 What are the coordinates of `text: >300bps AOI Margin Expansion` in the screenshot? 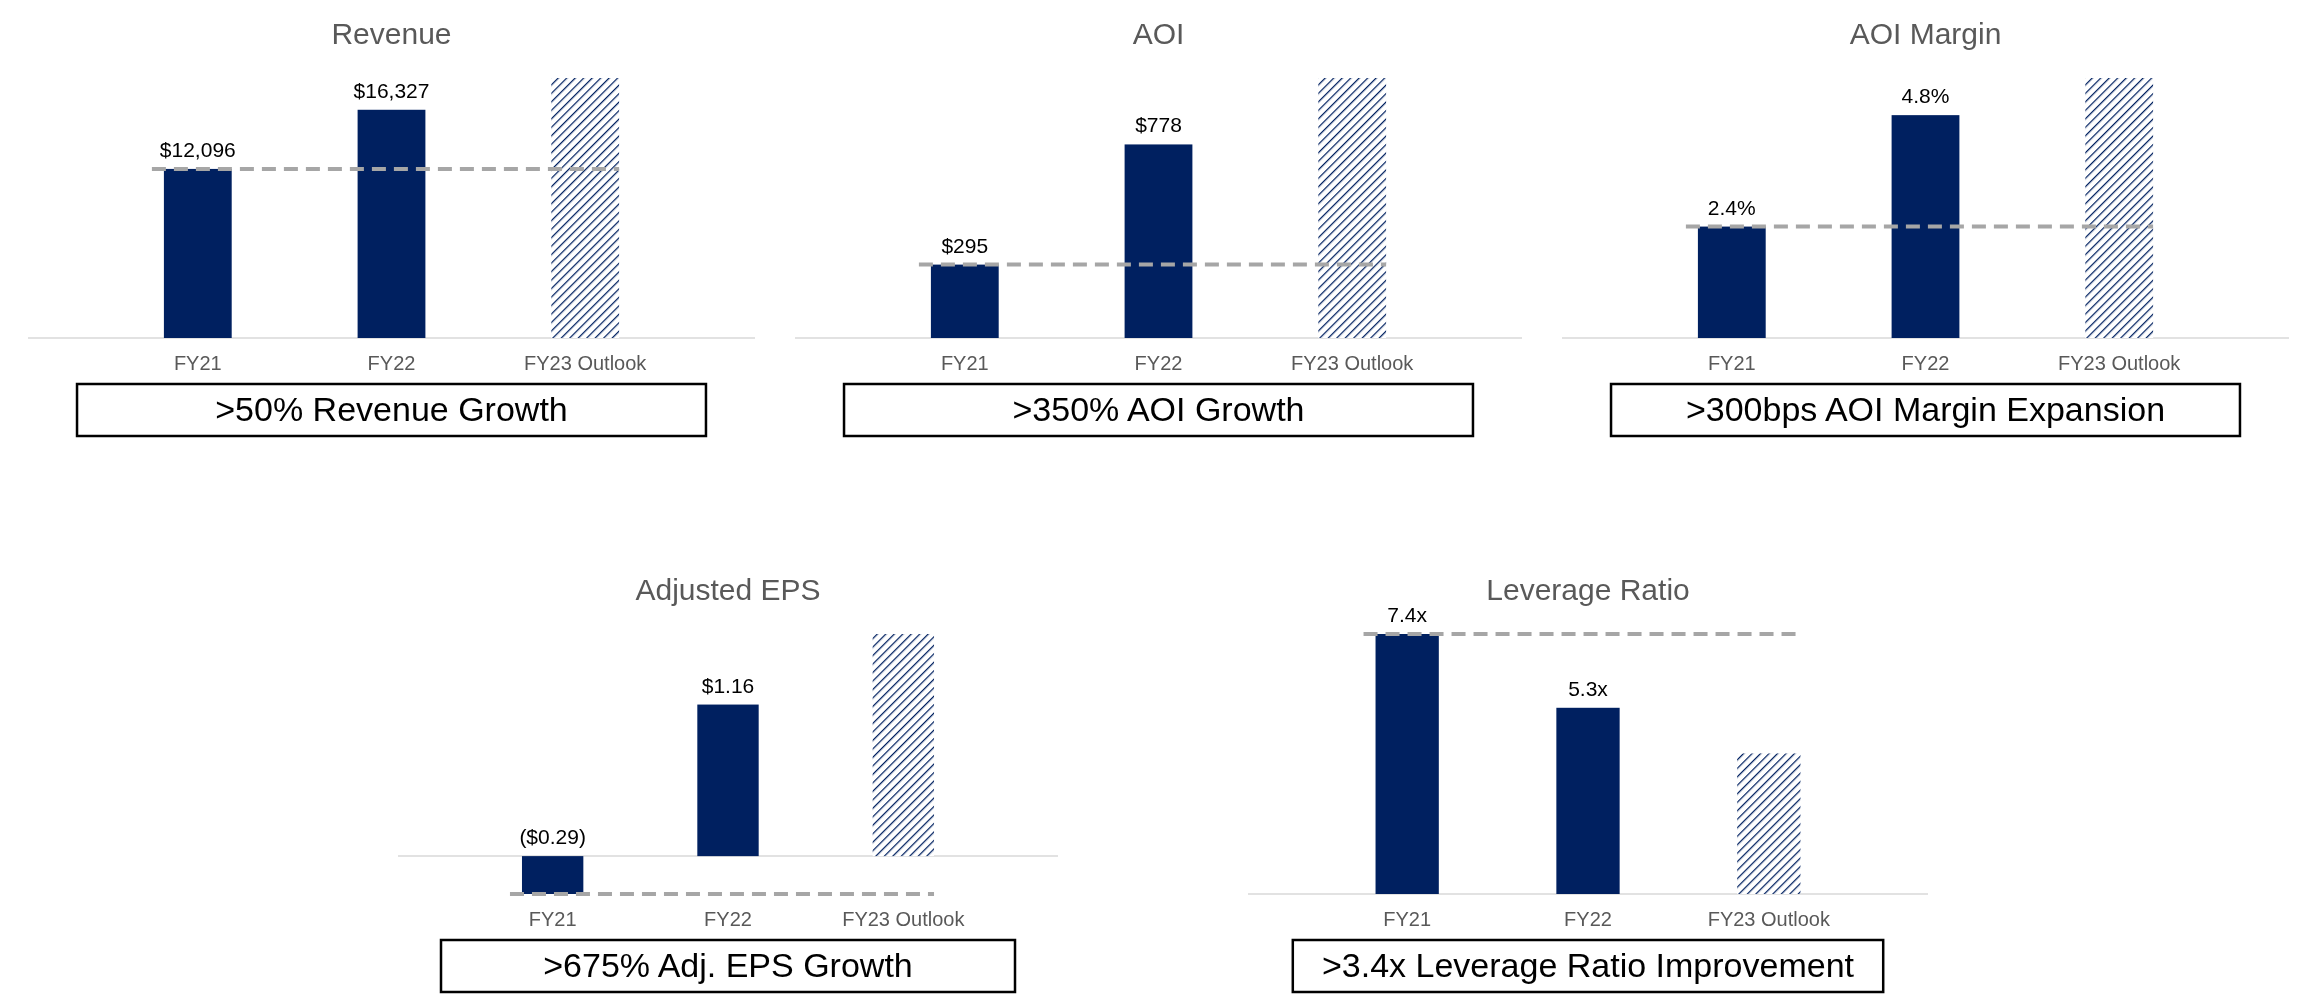 It's located at (1925, 409).